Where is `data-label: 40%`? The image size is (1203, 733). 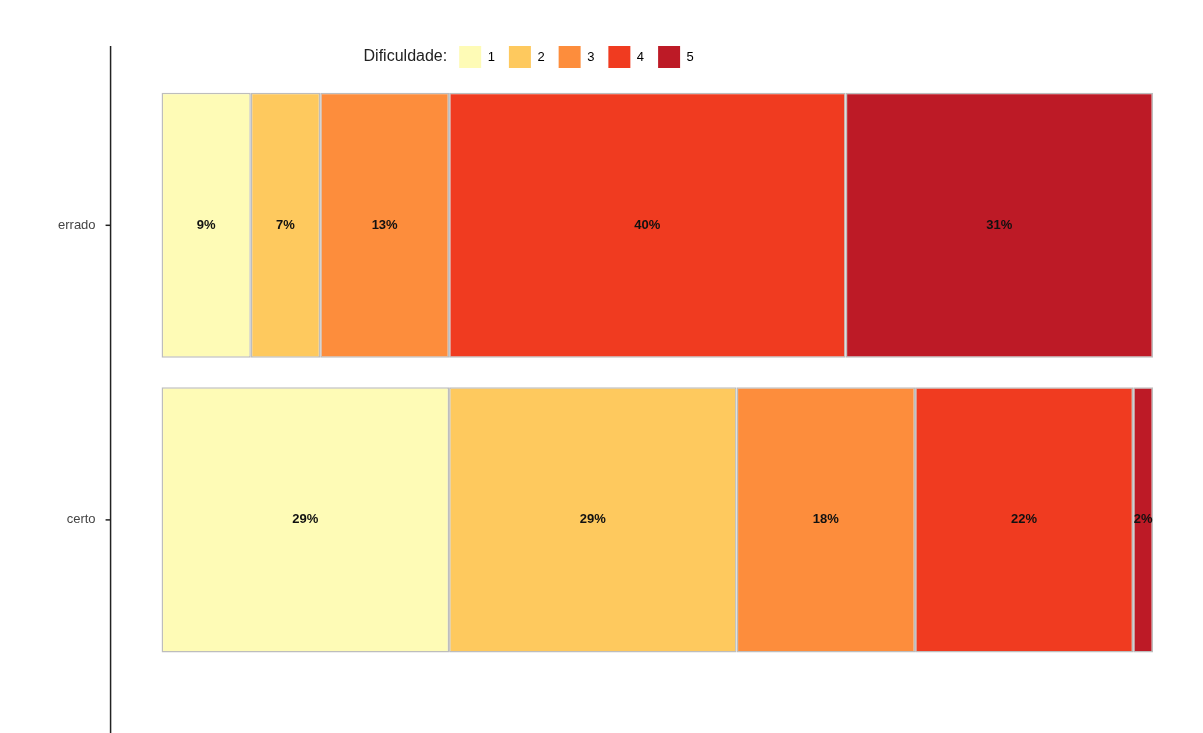 data-label: 40% is located at coordinates (647, 224).